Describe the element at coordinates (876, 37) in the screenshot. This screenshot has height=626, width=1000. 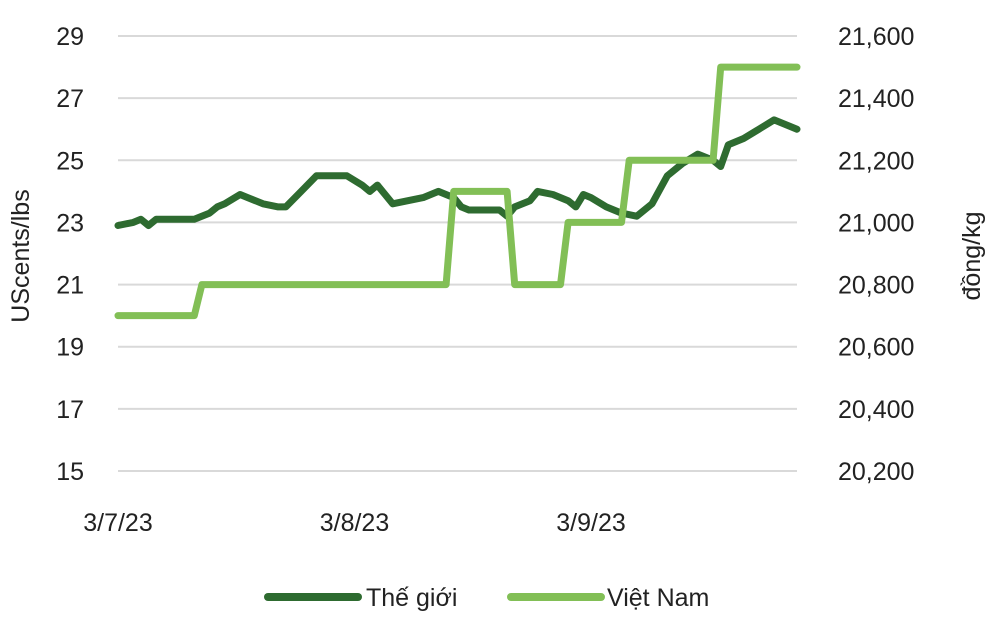
I see `right-tick-label: 21,600` at that location.